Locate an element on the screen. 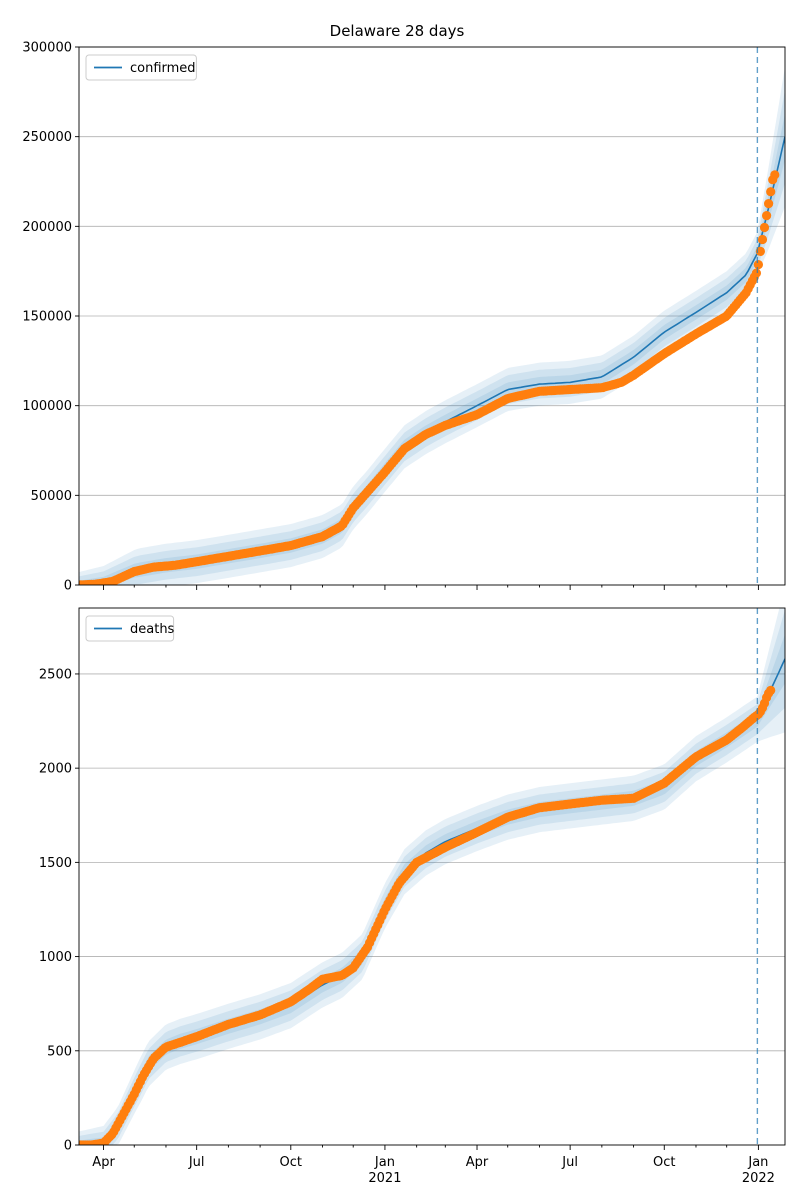 Image resolution: width=800 pixels, height=1200 pixels. legend: confirmed is located at coordinates (141, 67).